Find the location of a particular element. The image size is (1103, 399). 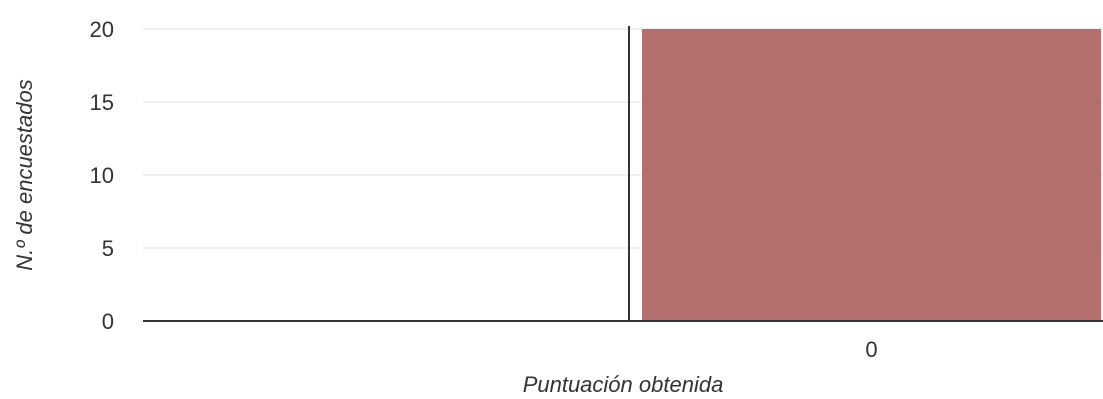

x-tick-labels: 0 is located at coordinates (871, 349).